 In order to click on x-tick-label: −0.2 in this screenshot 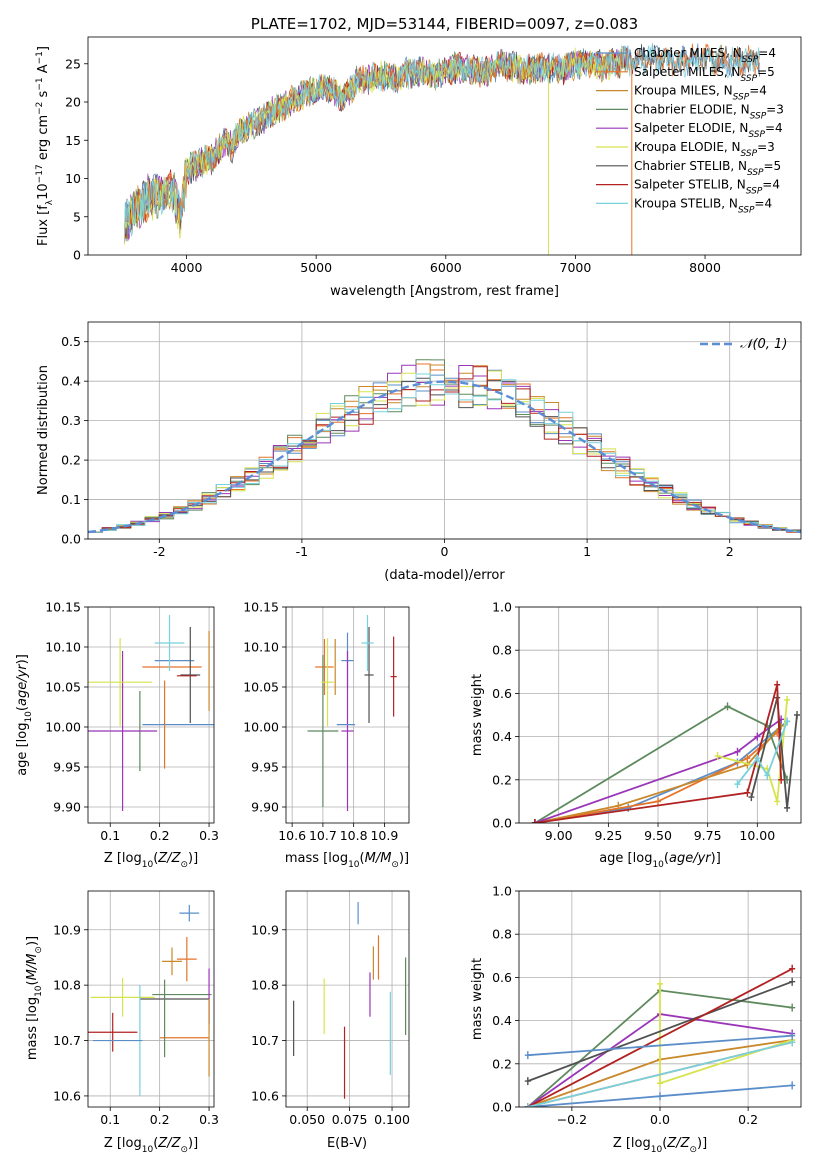, I will do `click(572, 1119)`.